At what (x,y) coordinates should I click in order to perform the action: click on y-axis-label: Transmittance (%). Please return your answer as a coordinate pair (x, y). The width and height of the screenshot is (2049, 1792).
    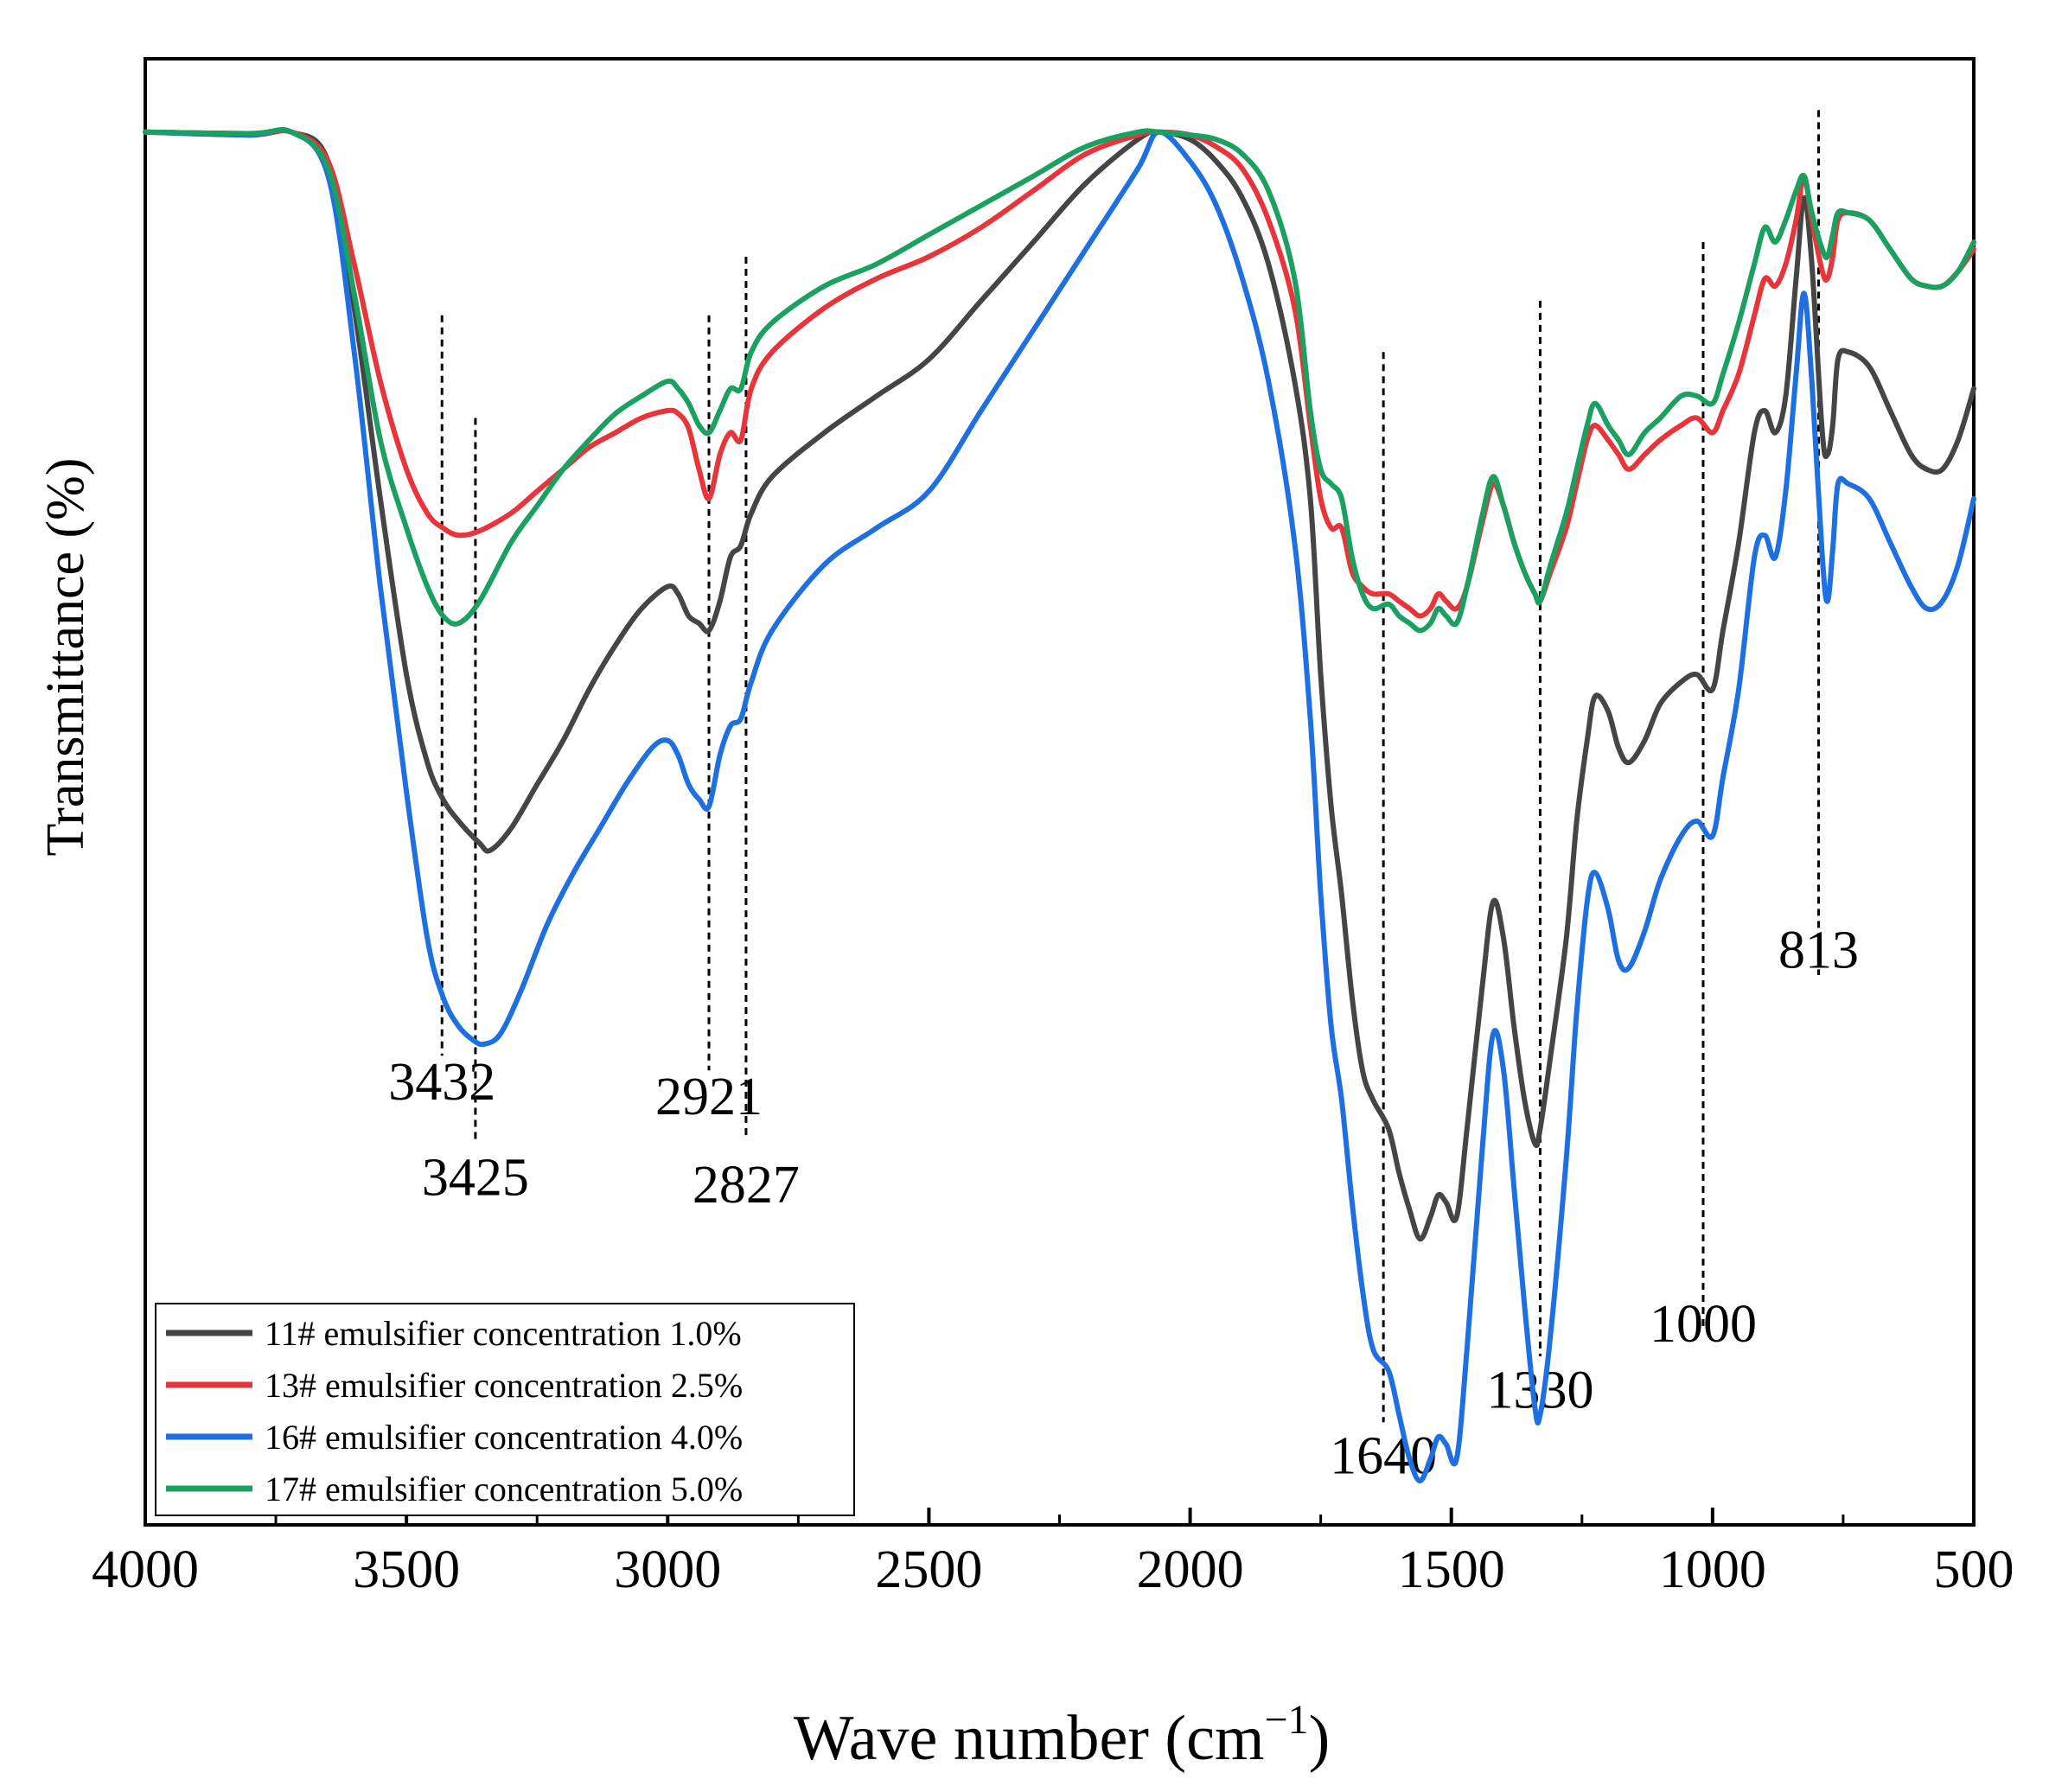
    Looking at the image, I should click on (65, 657).